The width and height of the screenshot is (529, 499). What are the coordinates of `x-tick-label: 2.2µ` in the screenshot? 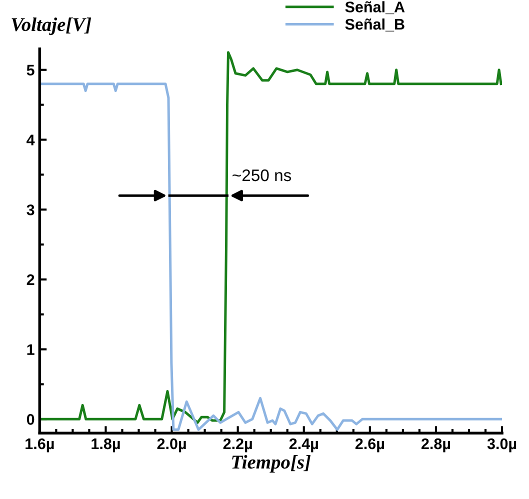 It's located at (237, 445).